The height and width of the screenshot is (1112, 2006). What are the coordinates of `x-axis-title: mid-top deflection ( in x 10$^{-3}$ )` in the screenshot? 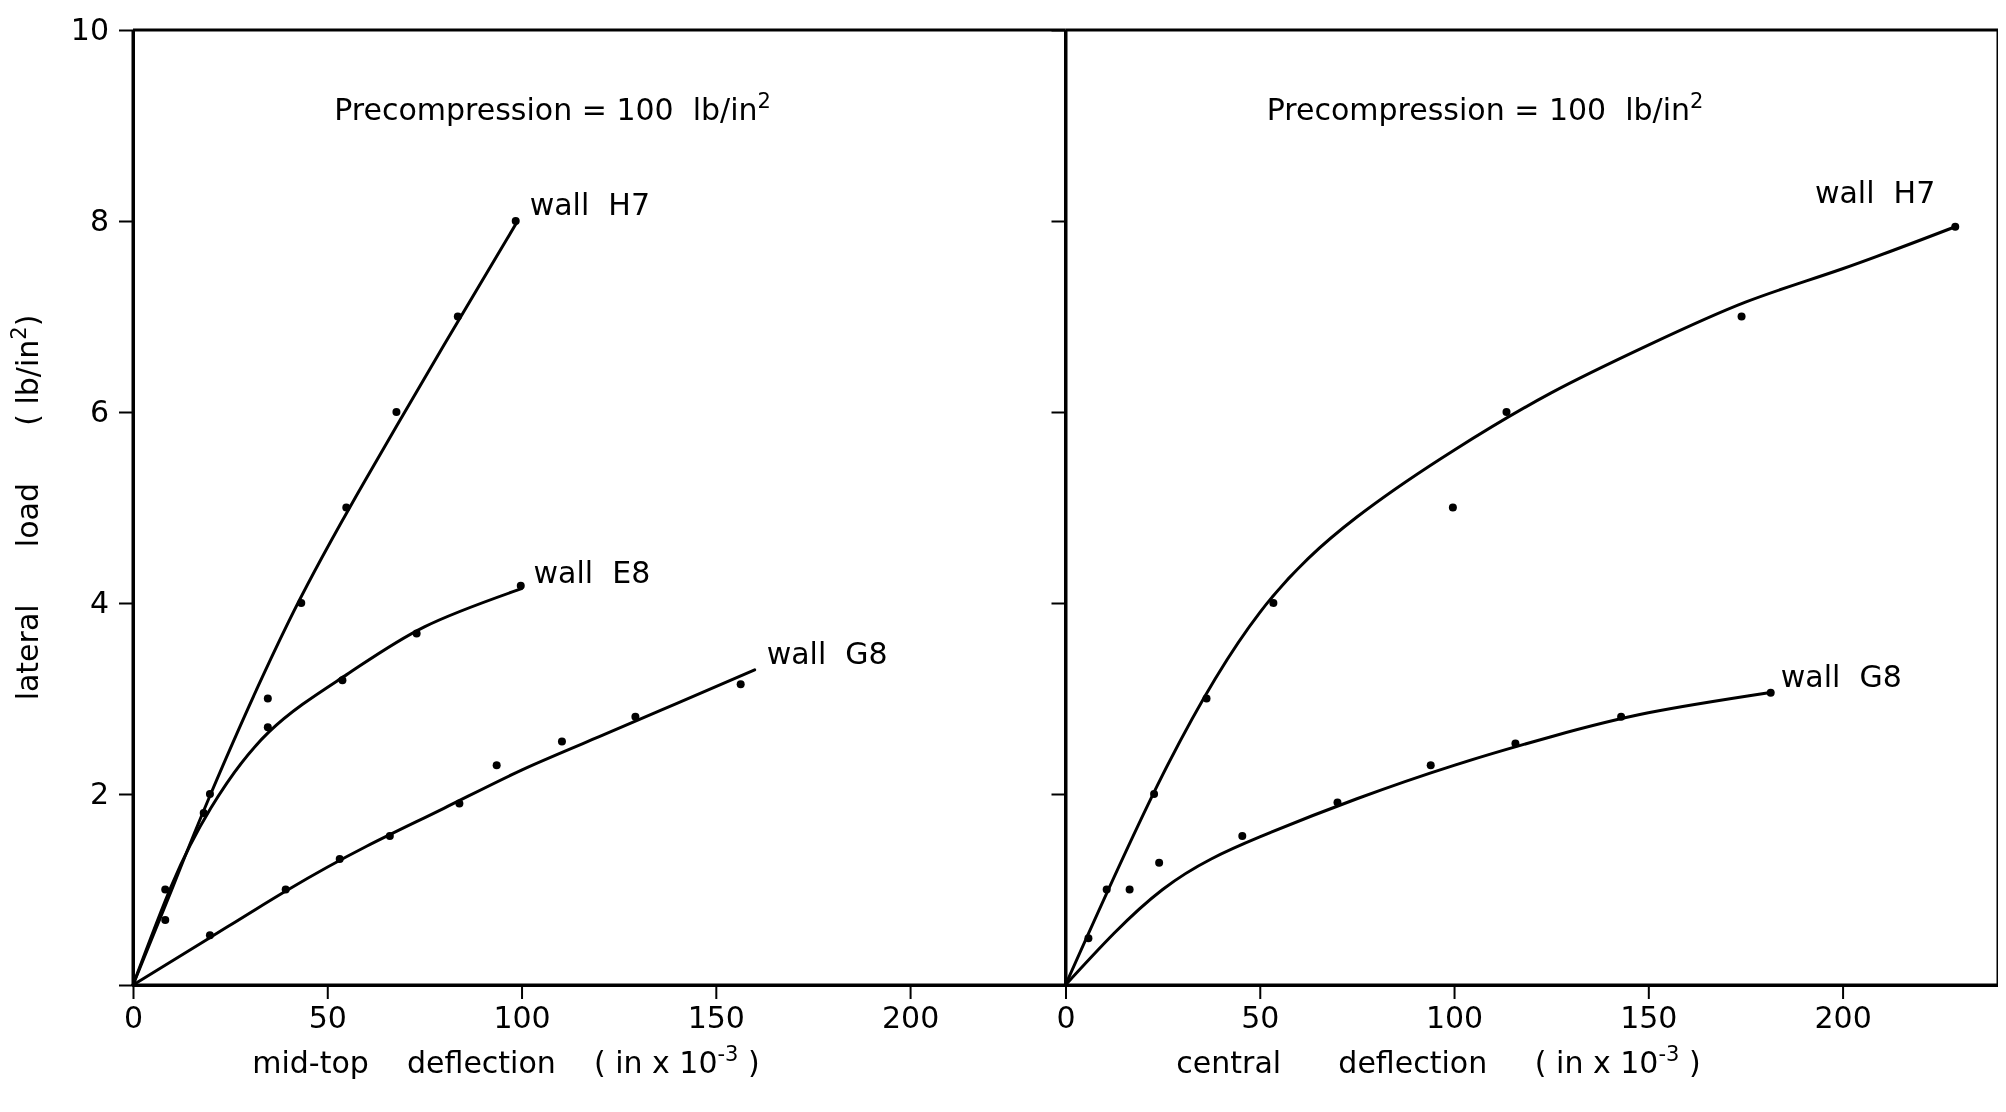 It's located at (506, 1061).